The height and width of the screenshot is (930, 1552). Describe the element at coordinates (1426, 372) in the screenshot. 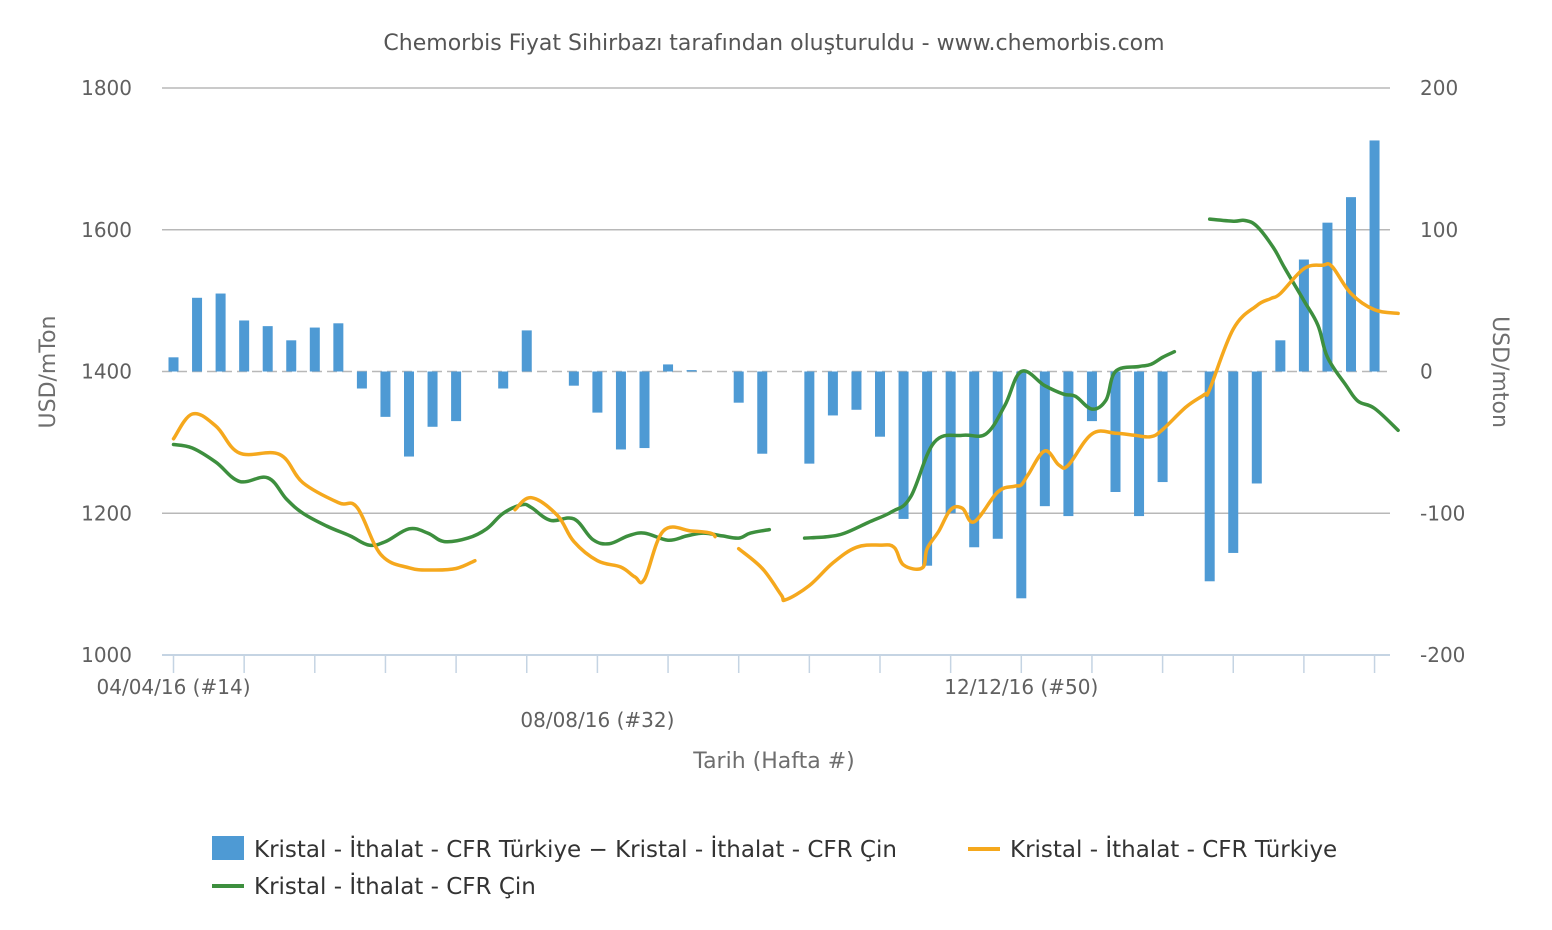

I see `y-right-tick-label: 0` at that location.